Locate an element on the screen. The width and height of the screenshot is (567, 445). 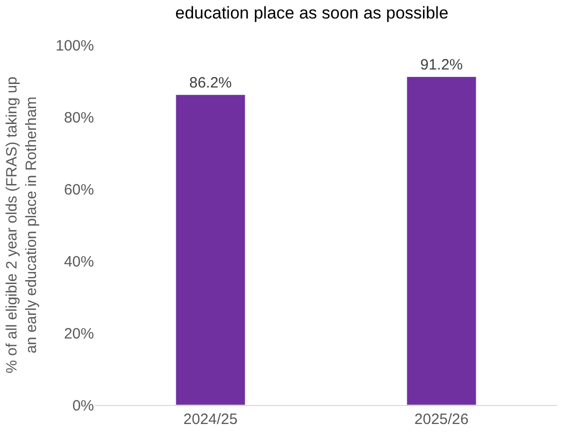
y-tick-label: 40% is located at coordinates (79, 261).